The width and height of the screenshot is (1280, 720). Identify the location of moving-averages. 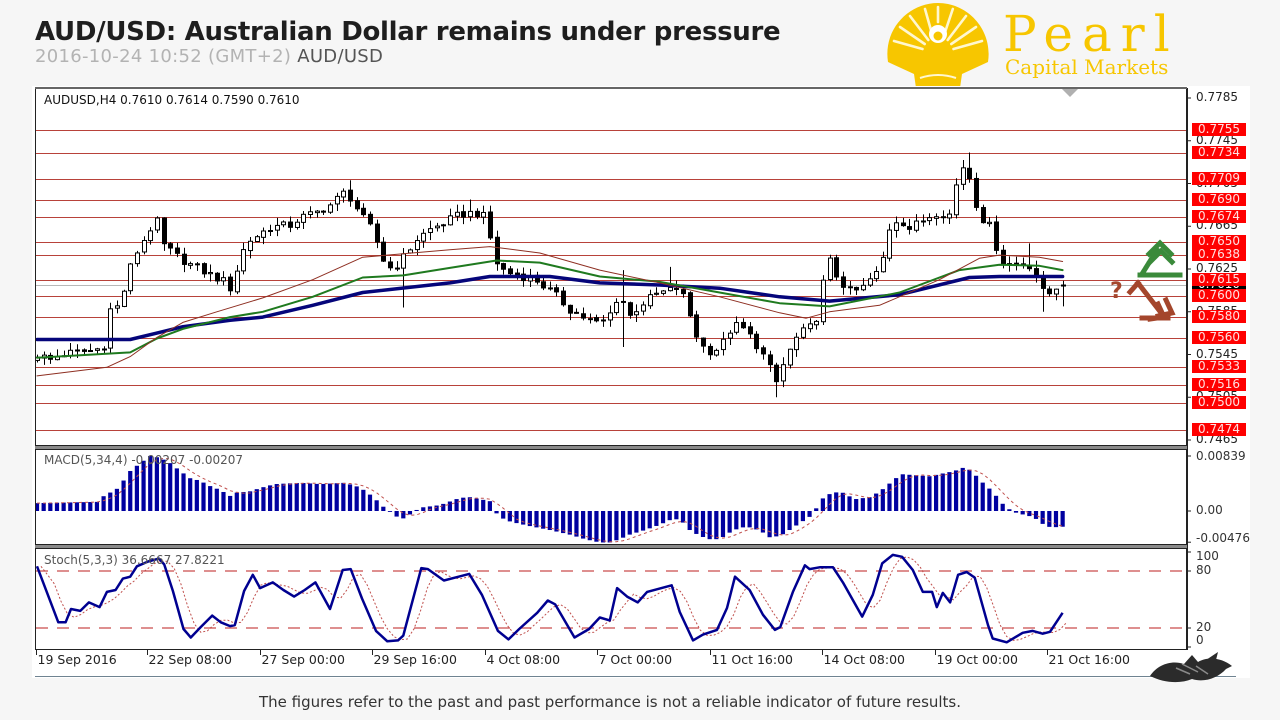
(550, 311).